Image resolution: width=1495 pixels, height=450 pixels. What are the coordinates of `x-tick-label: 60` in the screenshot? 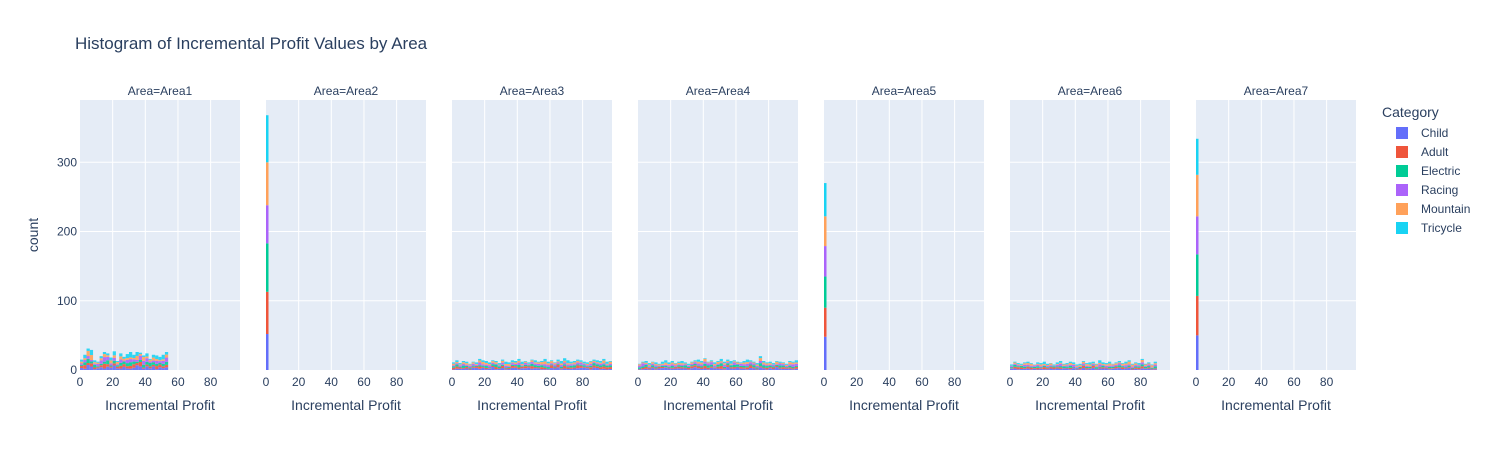 It's located at (1294, 382).